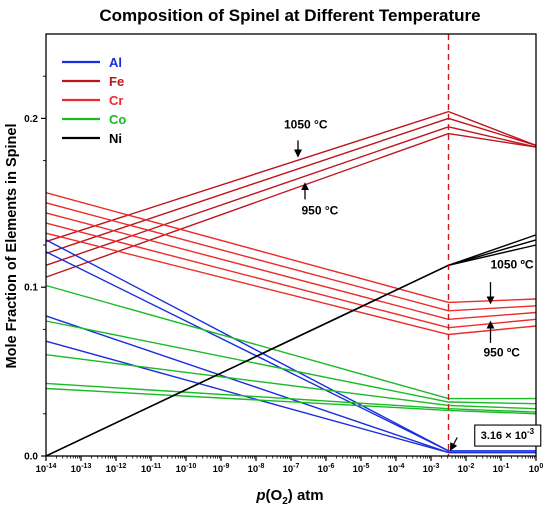 This screenshot has width=550, height=509. What do you see at coordinates (506, 466) in the screenshot?
I see `x-tick-exponent: -1` at bounding box center [506, 466].